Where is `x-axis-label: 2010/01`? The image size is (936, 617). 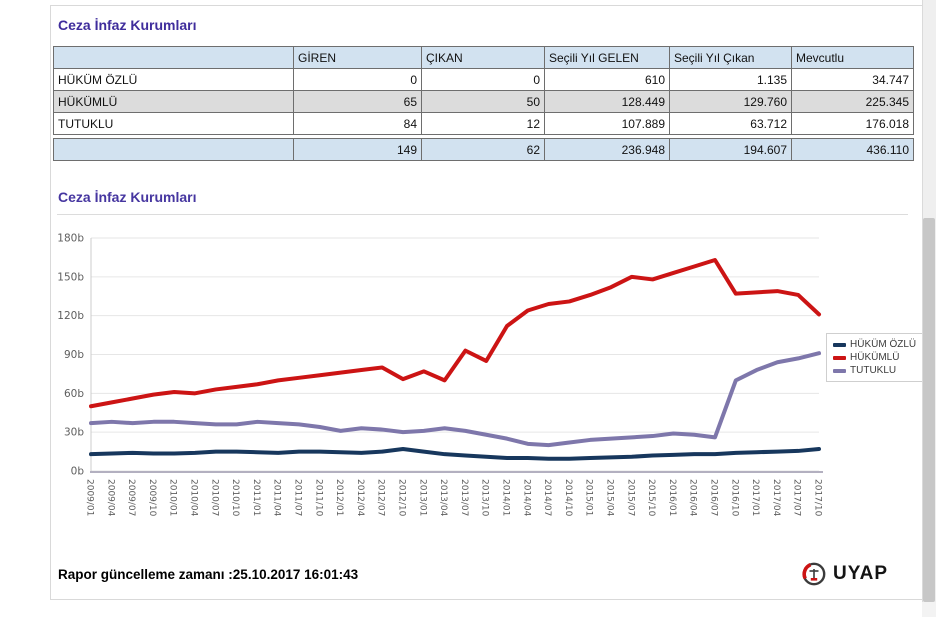
x-axis-label: 2010/01 is located at coordinates (173, 497).